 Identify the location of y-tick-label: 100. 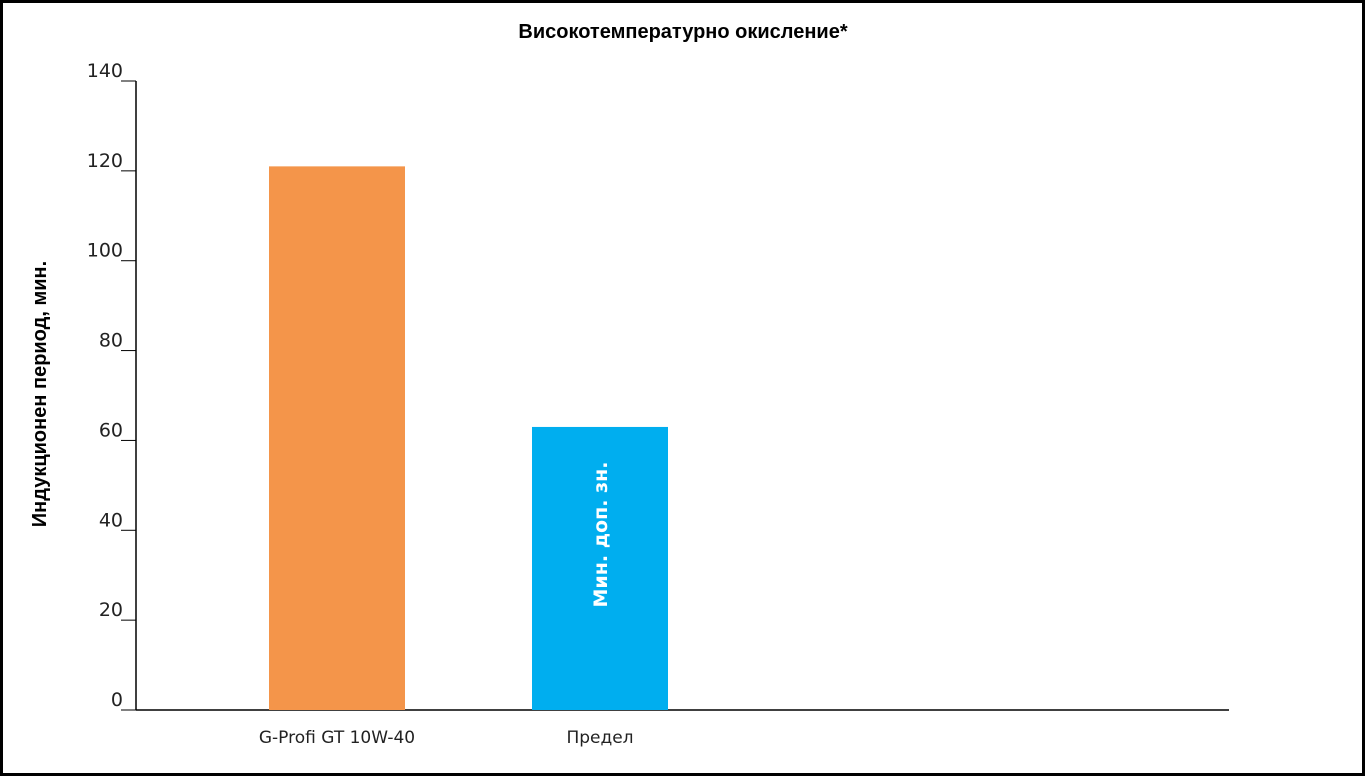
(105, 251).